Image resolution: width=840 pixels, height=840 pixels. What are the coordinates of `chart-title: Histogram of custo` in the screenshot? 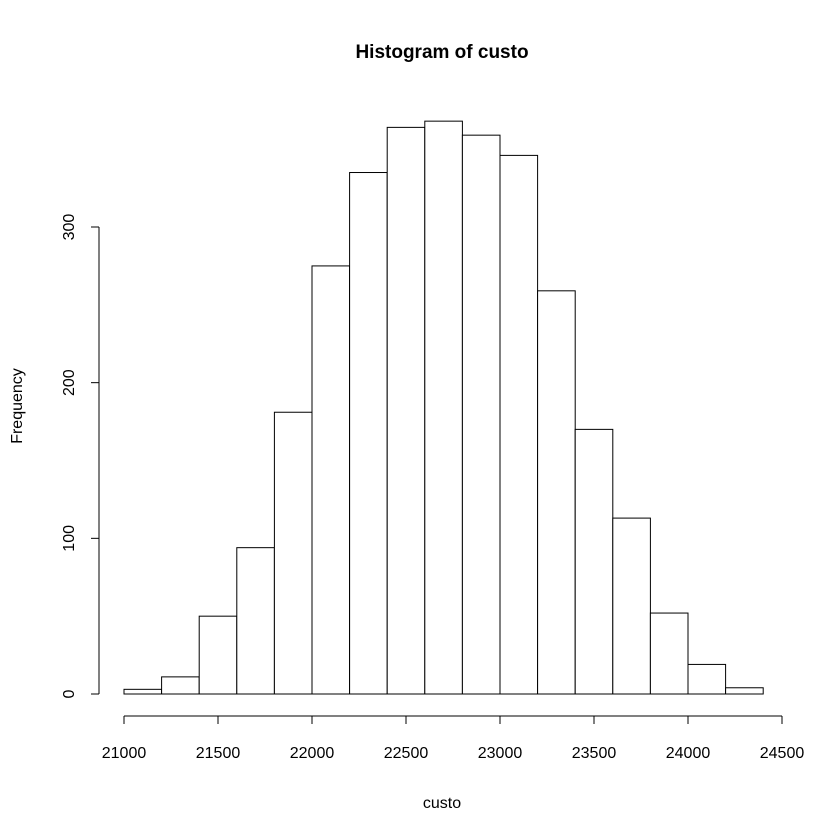 It's located at (441, 52).